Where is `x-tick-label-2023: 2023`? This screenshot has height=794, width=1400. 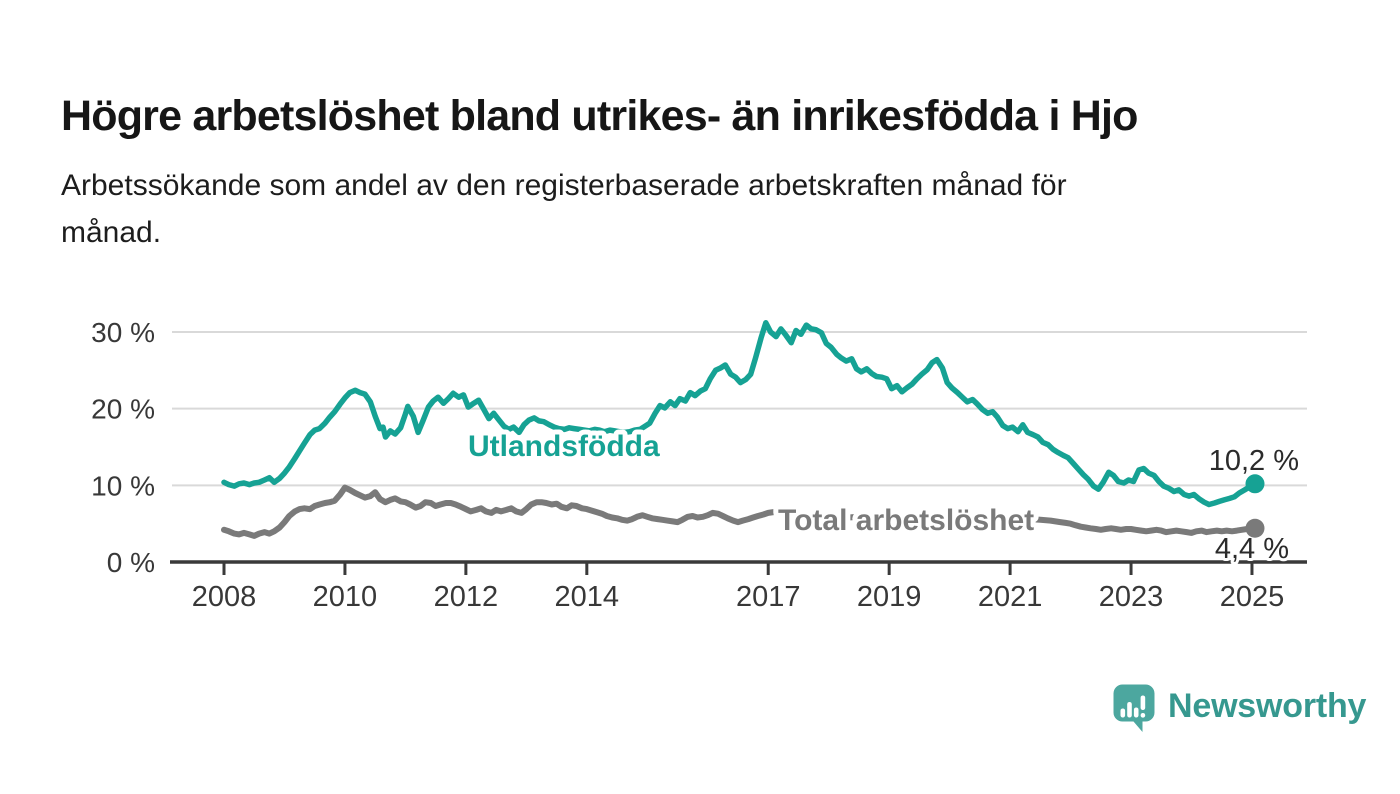
x-tick-label-2023: 2023 is located at coordinates (1131, 597).